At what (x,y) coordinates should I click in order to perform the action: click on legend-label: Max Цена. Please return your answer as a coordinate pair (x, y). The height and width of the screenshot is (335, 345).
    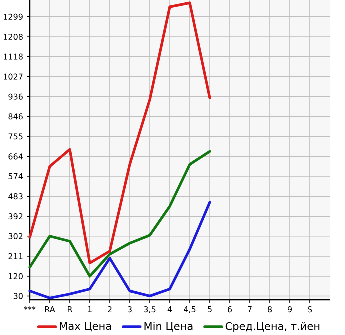
    Looking at the image, I should click on (86, 327).